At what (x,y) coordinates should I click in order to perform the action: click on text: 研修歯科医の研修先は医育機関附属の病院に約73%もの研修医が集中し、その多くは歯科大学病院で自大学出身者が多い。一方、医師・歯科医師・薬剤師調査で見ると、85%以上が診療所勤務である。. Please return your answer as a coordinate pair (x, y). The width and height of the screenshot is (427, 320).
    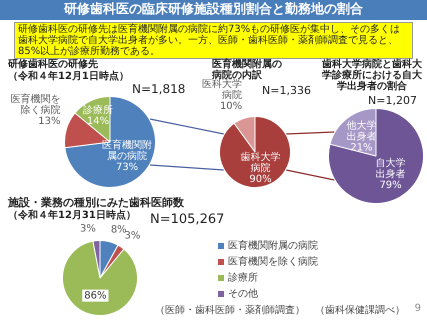
    Looking at the image, I should click on (213, 40).